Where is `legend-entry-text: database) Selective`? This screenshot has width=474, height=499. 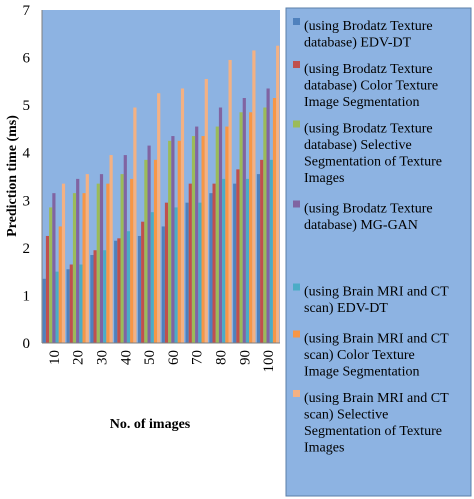
legend-entry-text: database) Selective is located at coordinates (358, 145).